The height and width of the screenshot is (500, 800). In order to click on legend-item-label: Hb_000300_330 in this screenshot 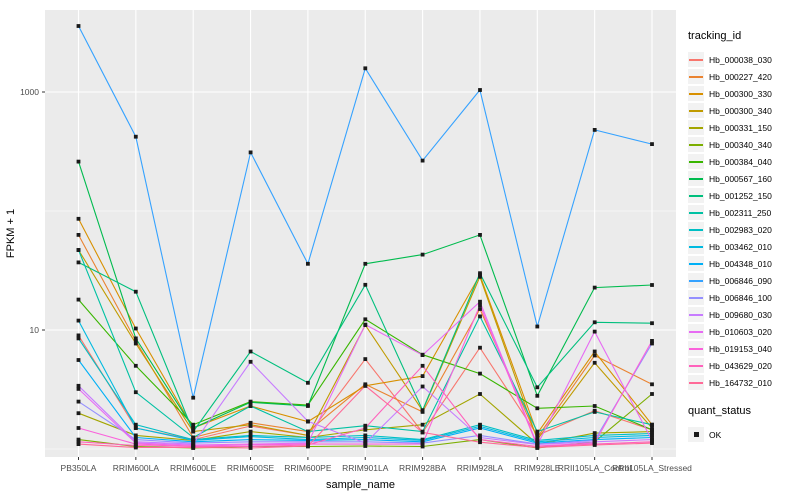, I will do `click(740, 93)`.